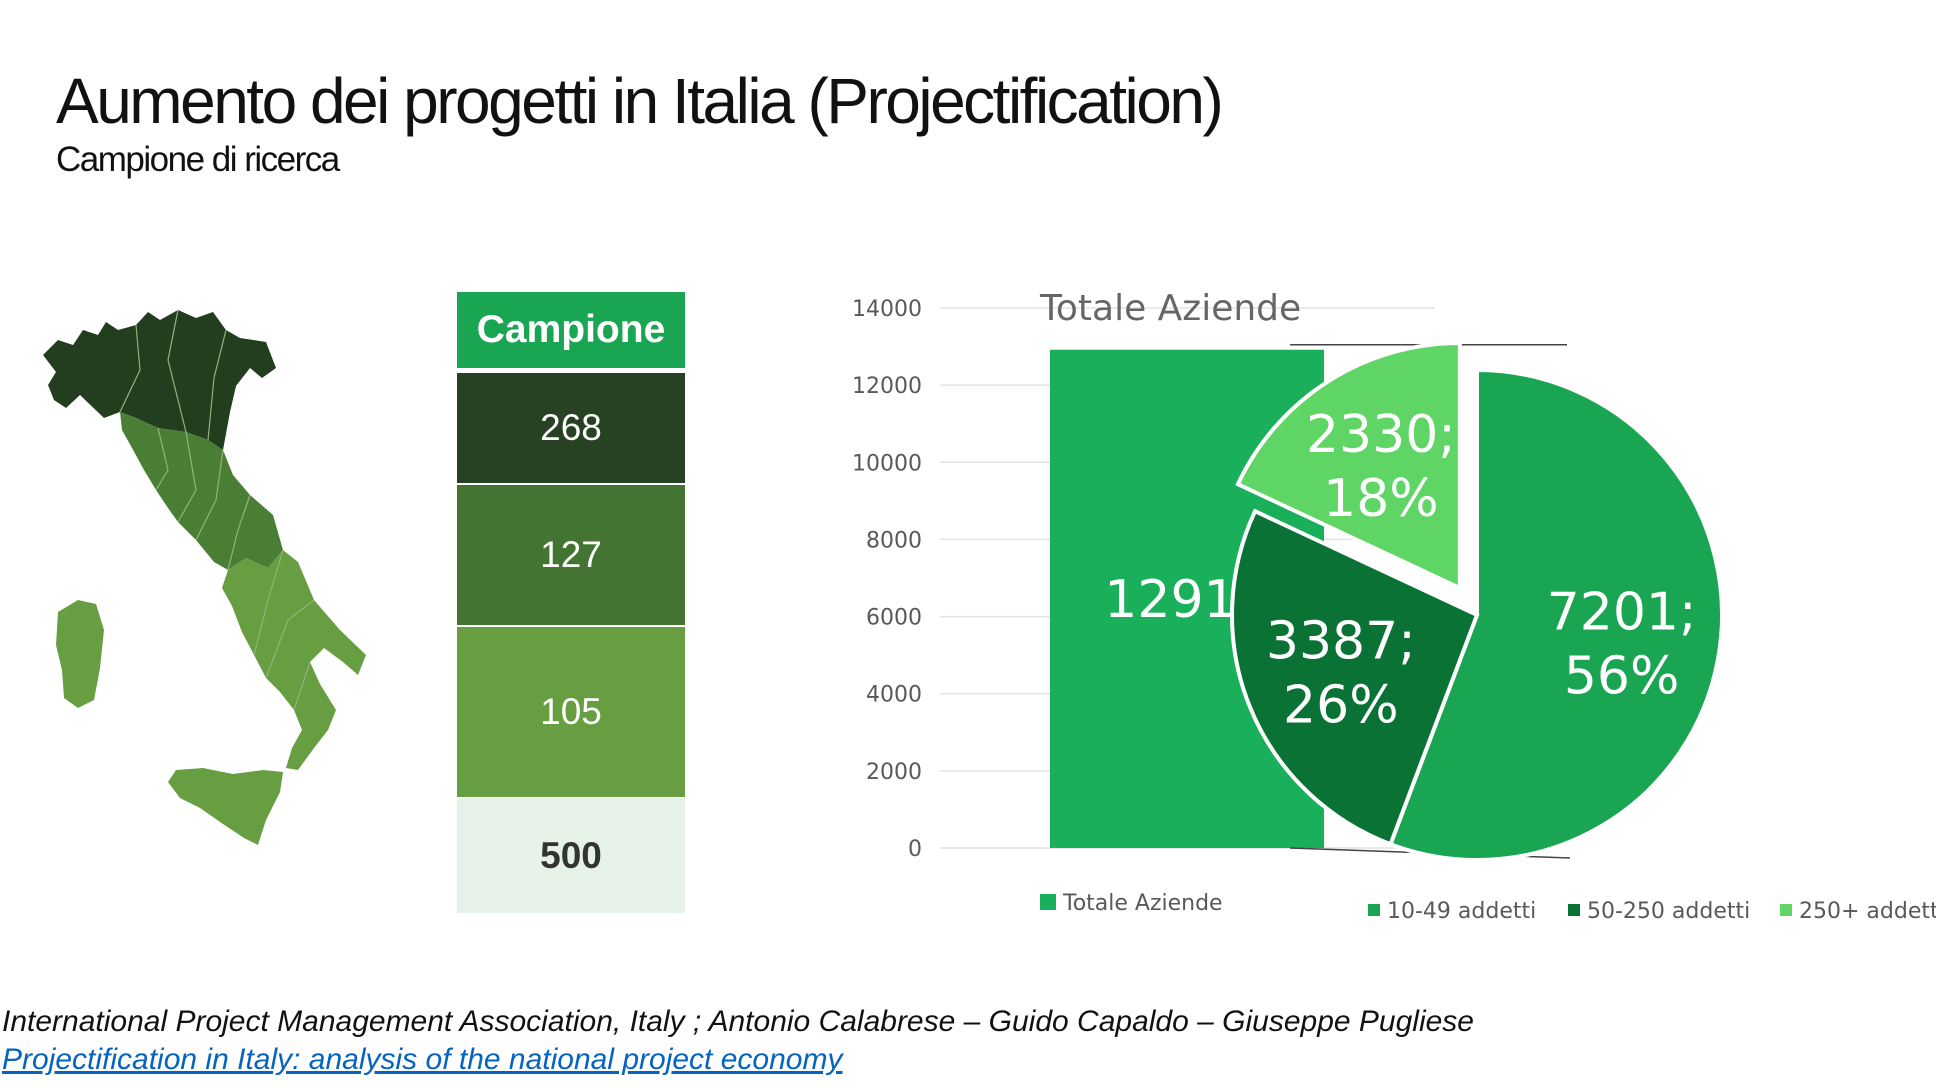  What do you see at coordinates (1381, 499) in the screenshot?
I see `pie-label-pct-2: 18%` at bounding box center [1381, 499].